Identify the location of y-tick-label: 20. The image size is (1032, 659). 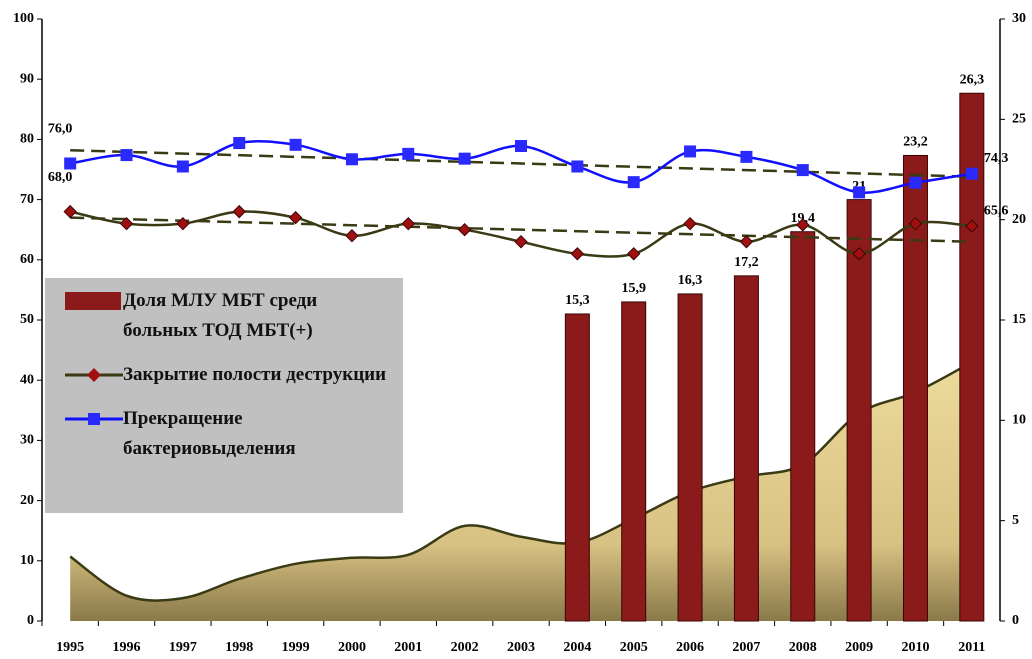
(27, 500).